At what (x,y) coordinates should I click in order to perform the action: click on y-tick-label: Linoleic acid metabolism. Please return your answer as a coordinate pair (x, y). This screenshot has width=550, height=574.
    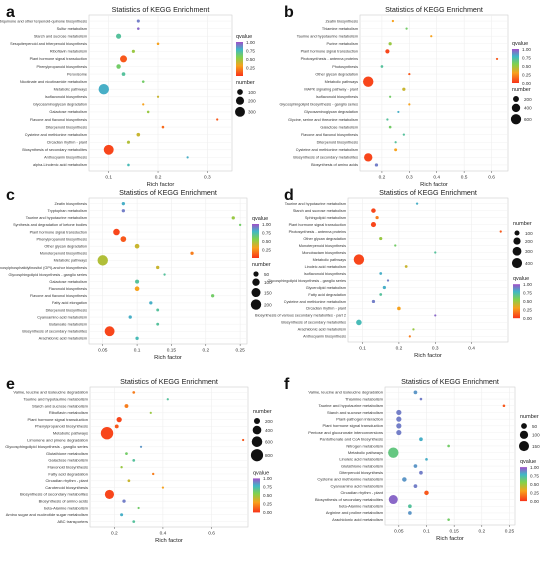
    Looking at the image, I should click on (325, 267).